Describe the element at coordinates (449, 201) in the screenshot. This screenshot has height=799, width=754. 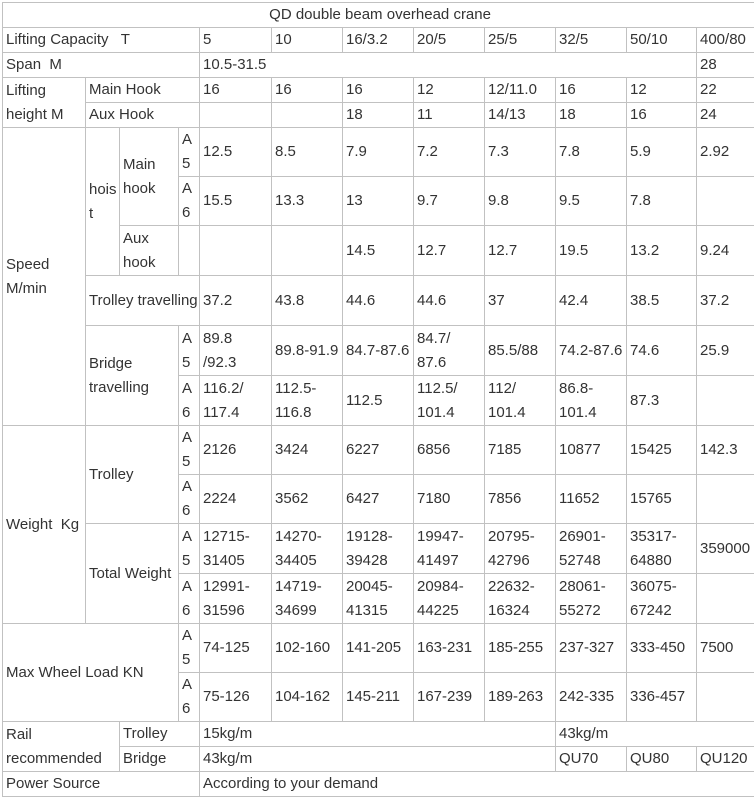
I see `cell-9-7: 9.7` at that location.